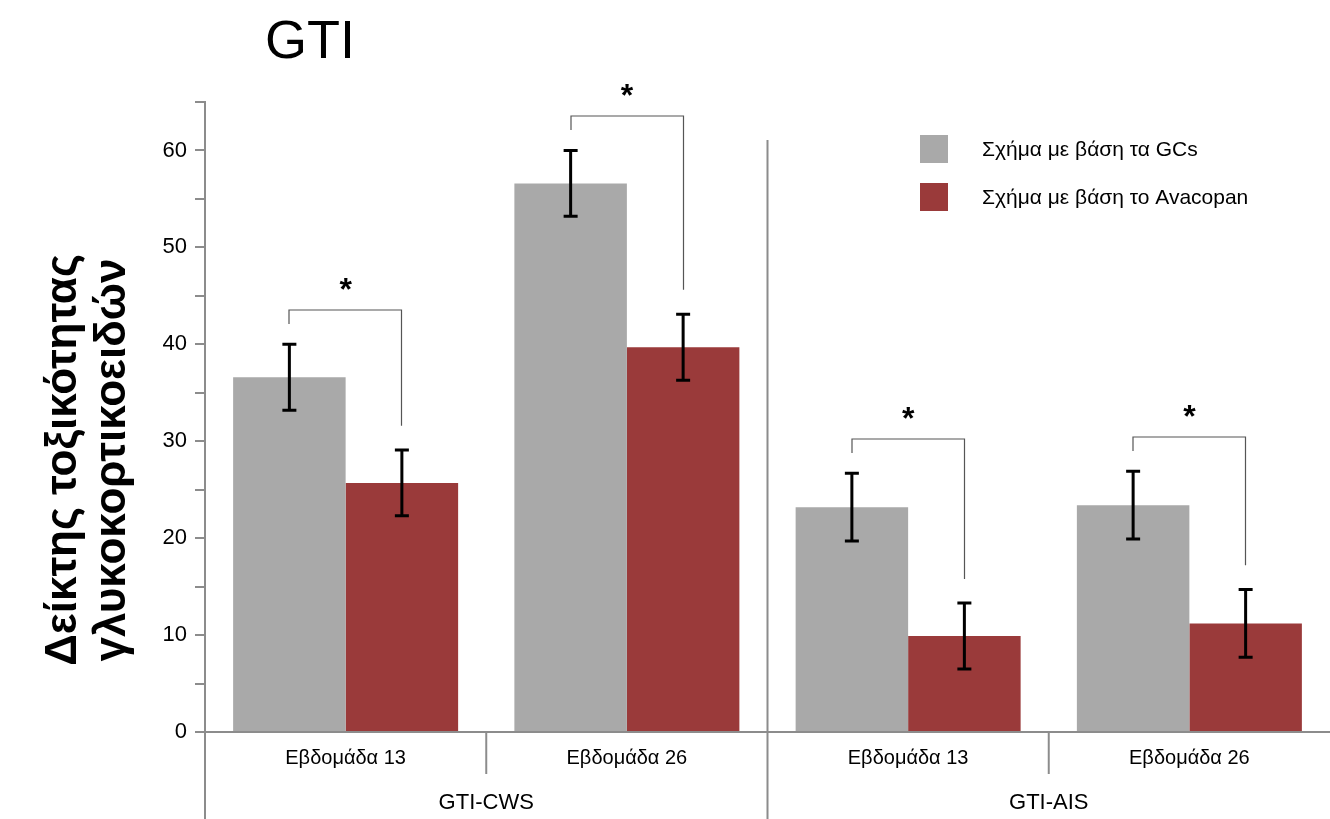  What do you see at coordinates (174, 343) in the screenshot?
I see `y-tick-label: 40` at bounding box center [174, 343].